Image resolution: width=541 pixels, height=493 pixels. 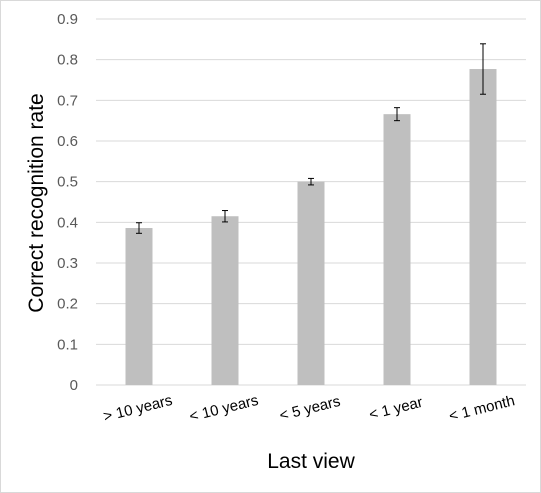 What do you see at coordinates (481, 408) in the screenshot?
I see `x-tick-label: < 1 month` at bounding box center [481, 408].